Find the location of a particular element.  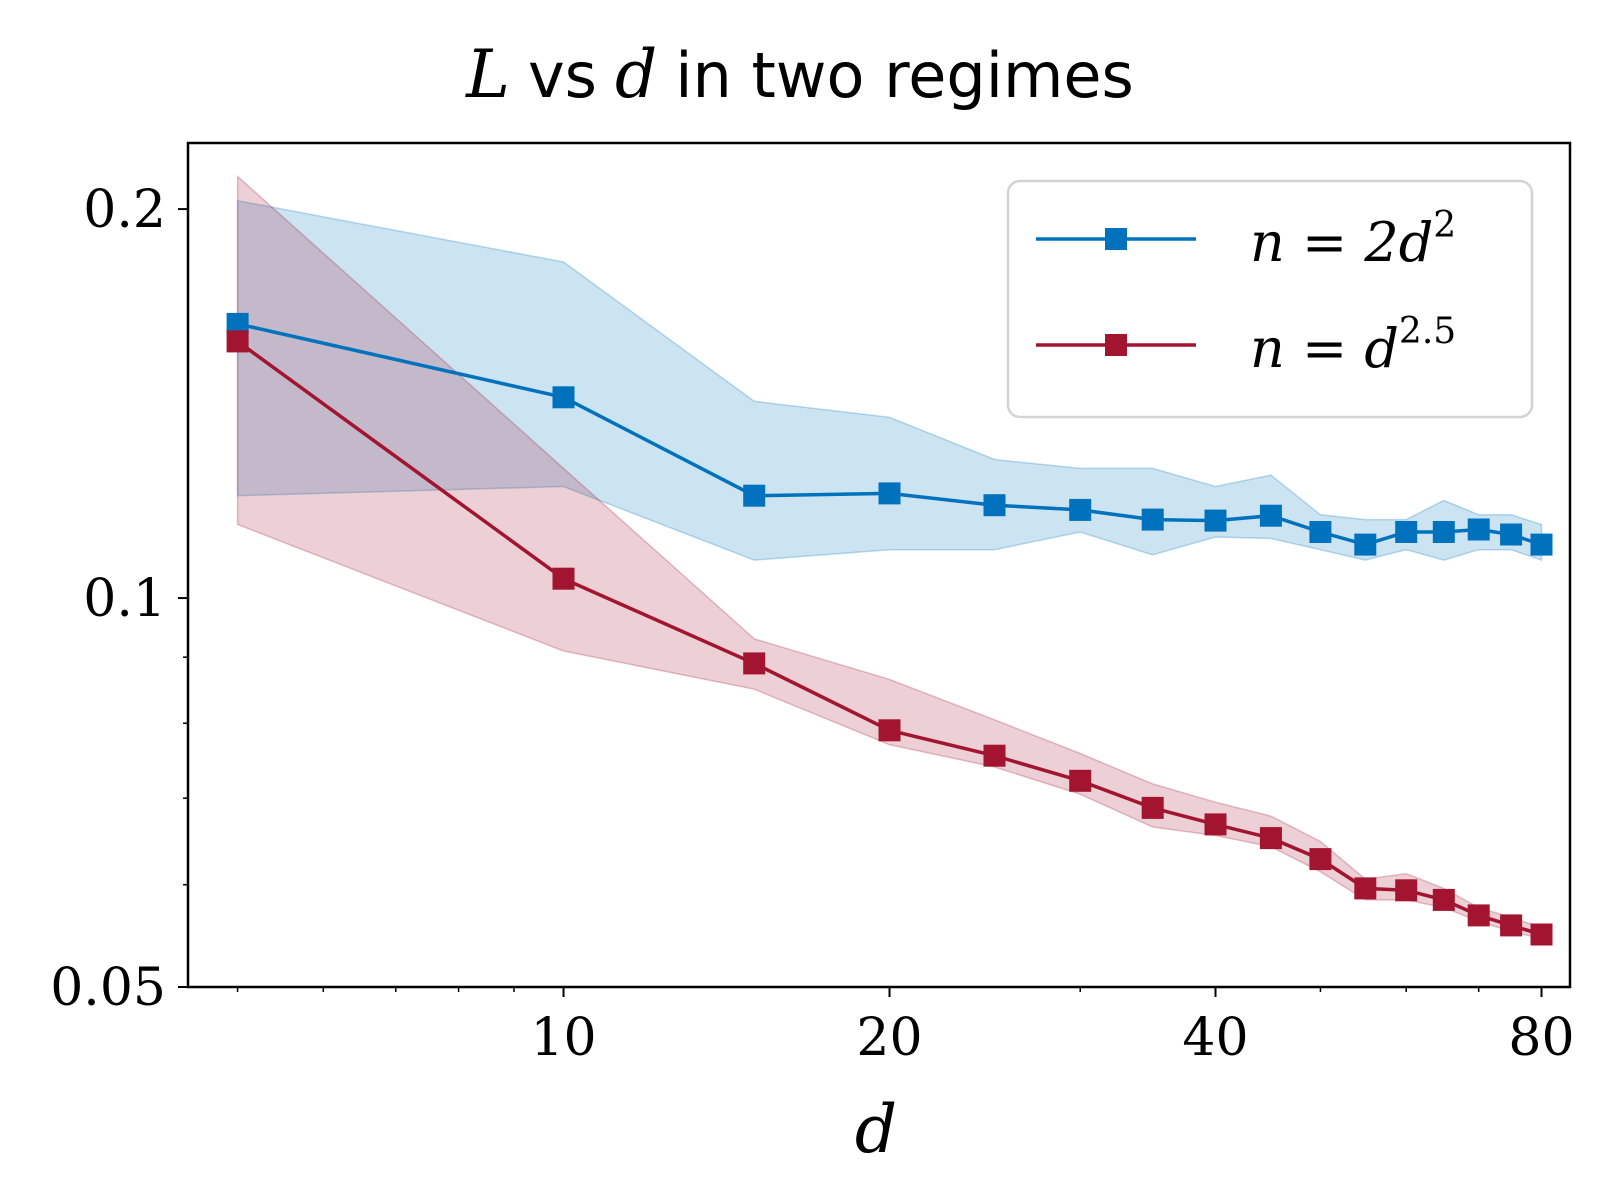

title-var-l: L is located at coordinates (487, 74).